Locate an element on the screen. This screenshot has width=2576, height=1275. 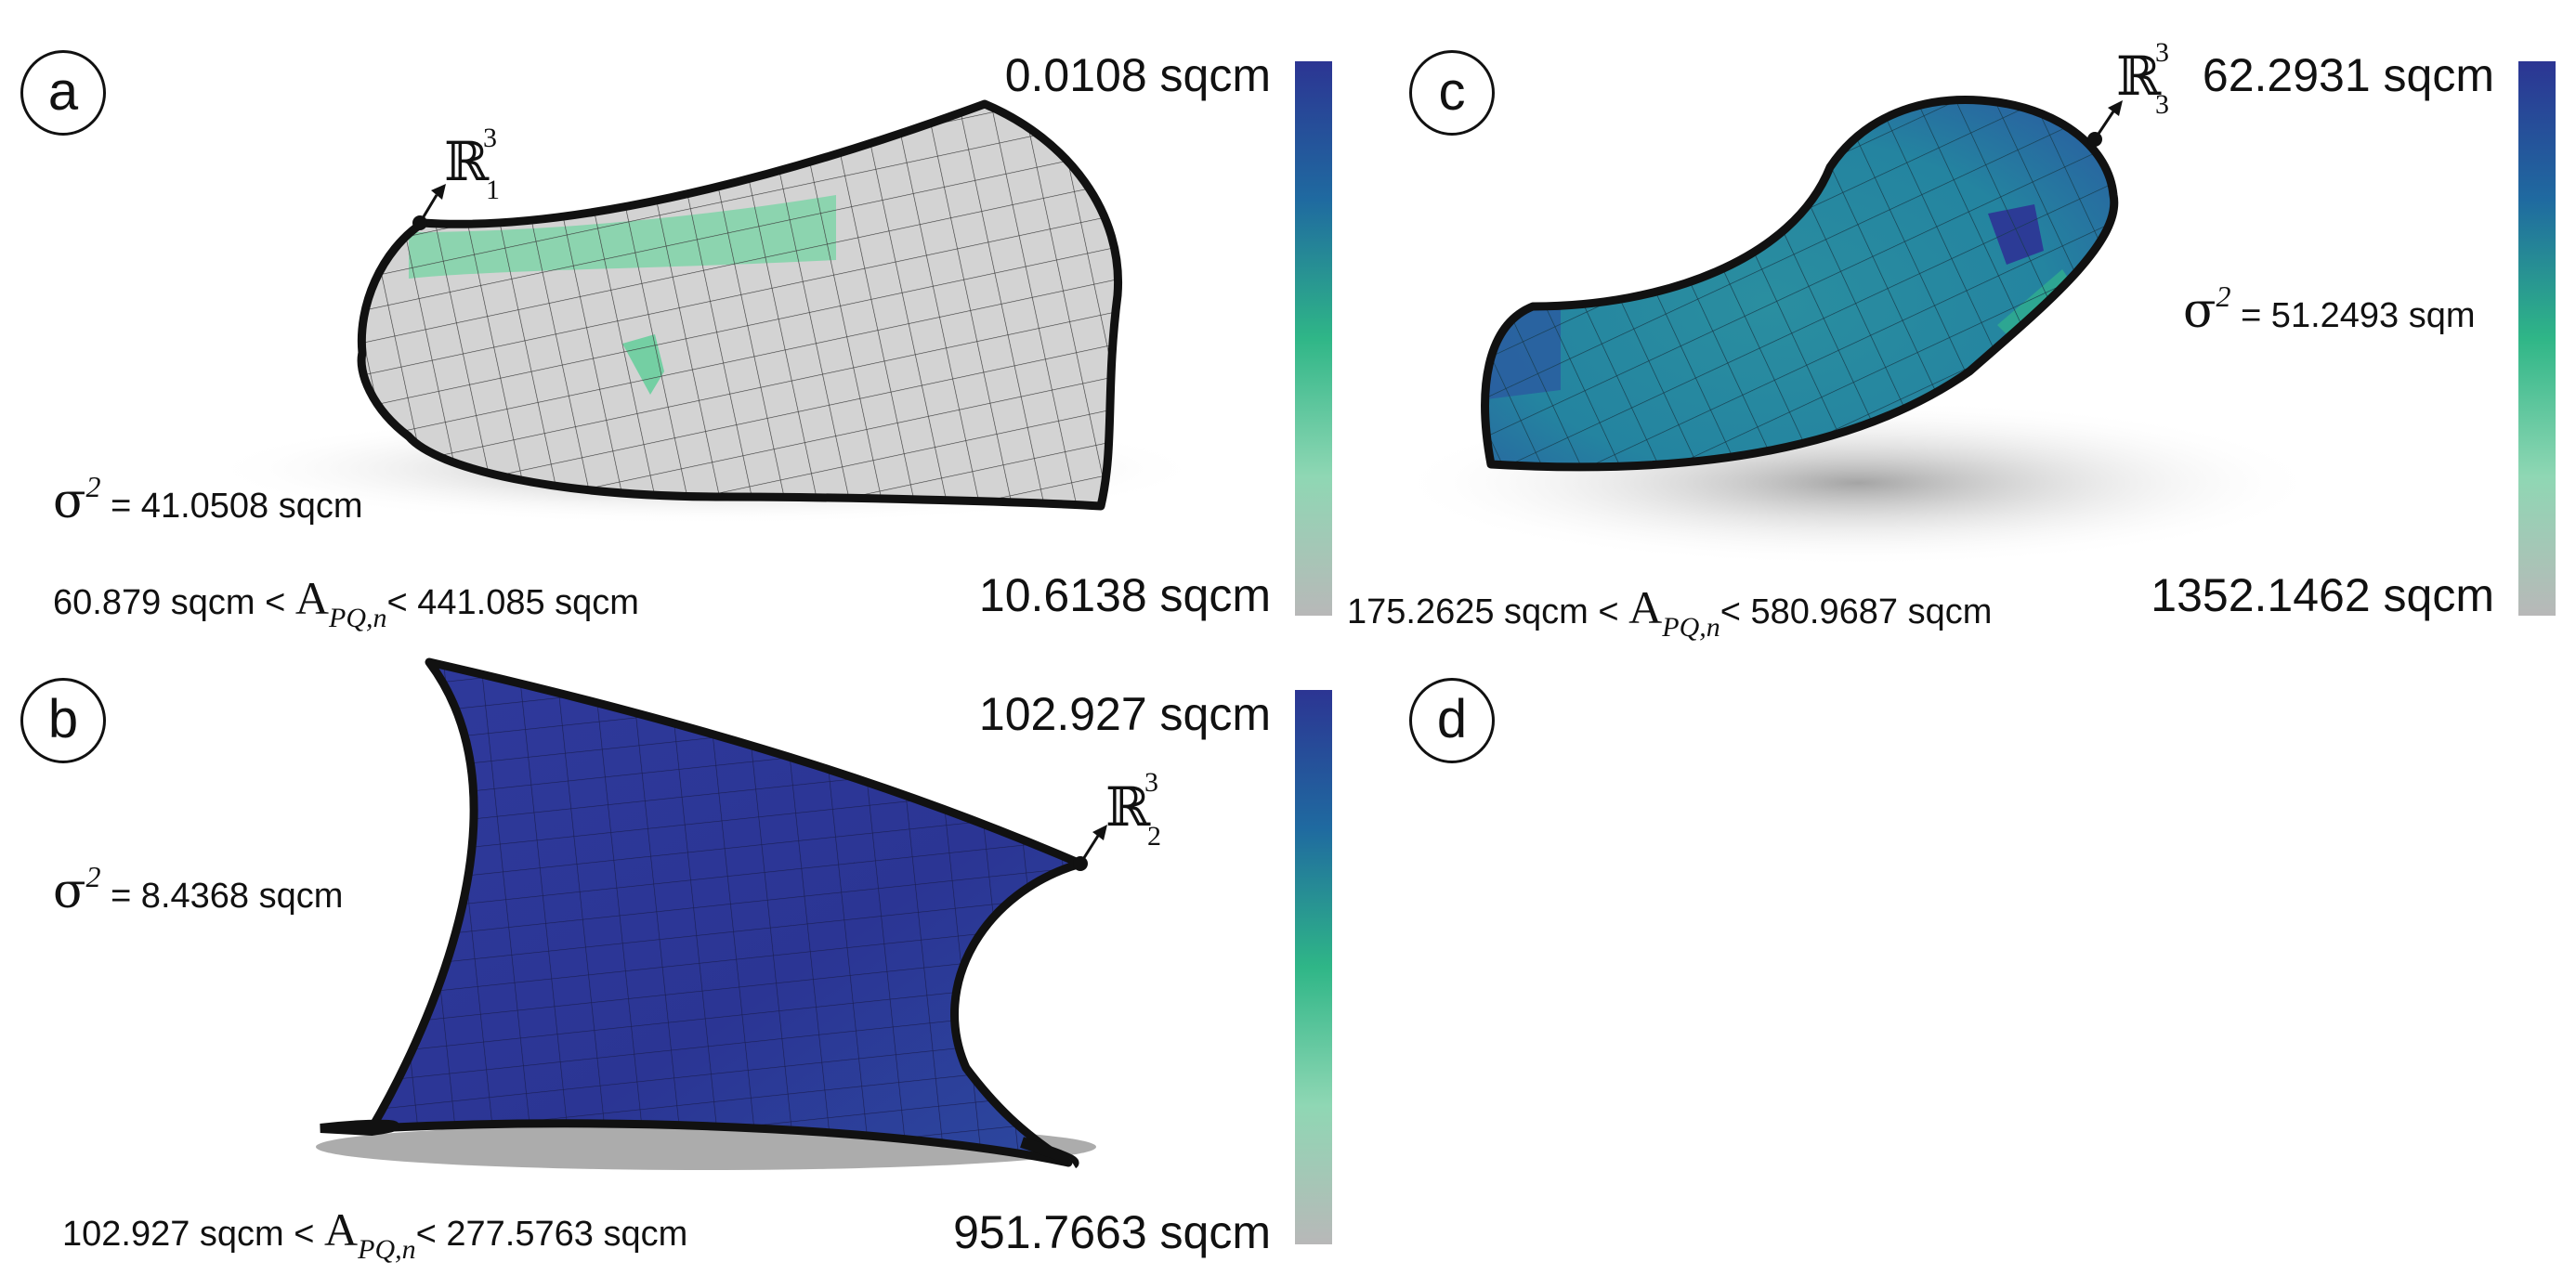
panel-b-point-sub: 2 is located at coordinates (1154, 836).